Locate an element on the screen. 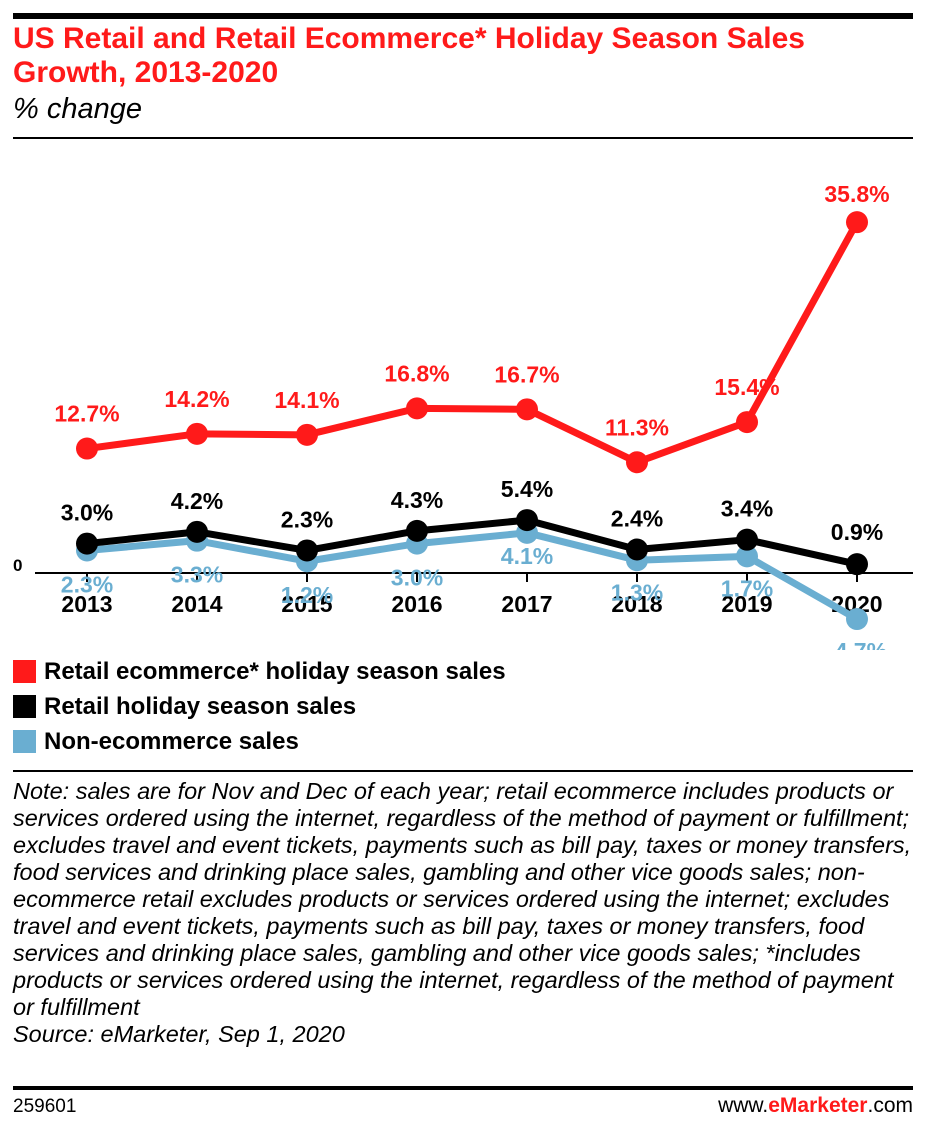 Image resolution: width=933 pixels, height=1131 pixels. data-label-non-ecommerce-sales-2020: -4.7% is located at coordinates (857, 644).